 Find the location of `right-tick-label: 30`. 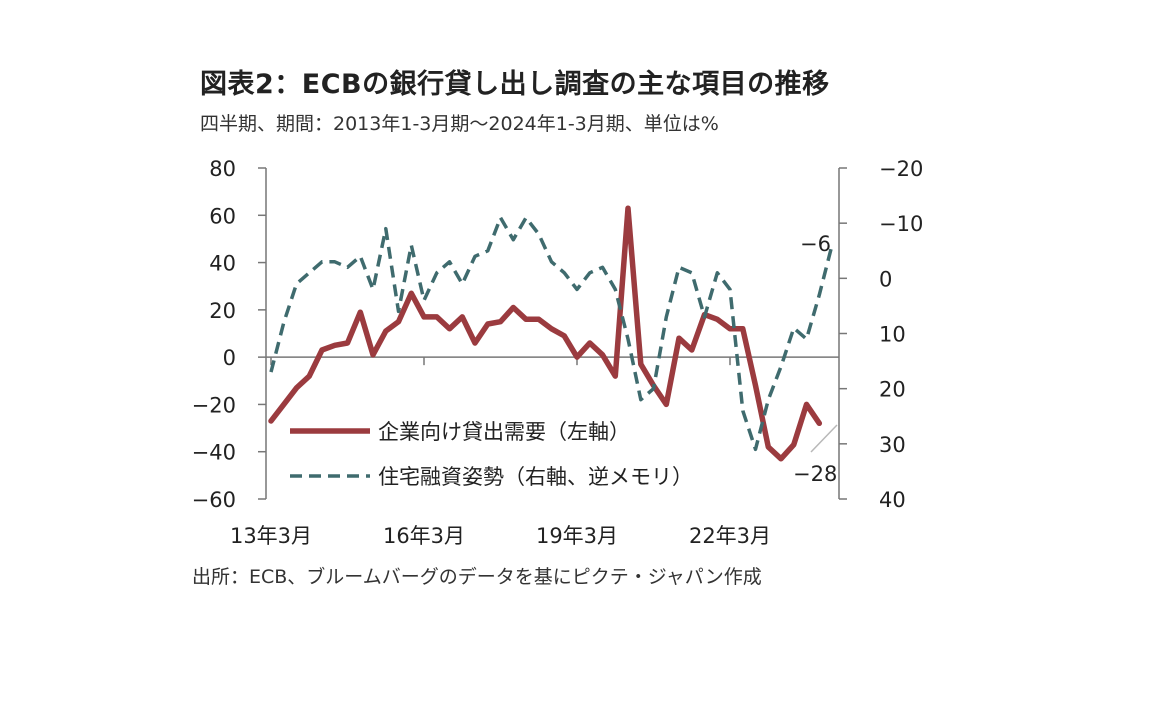

right-tick-label: 30 is located at coordinates (892, 445).